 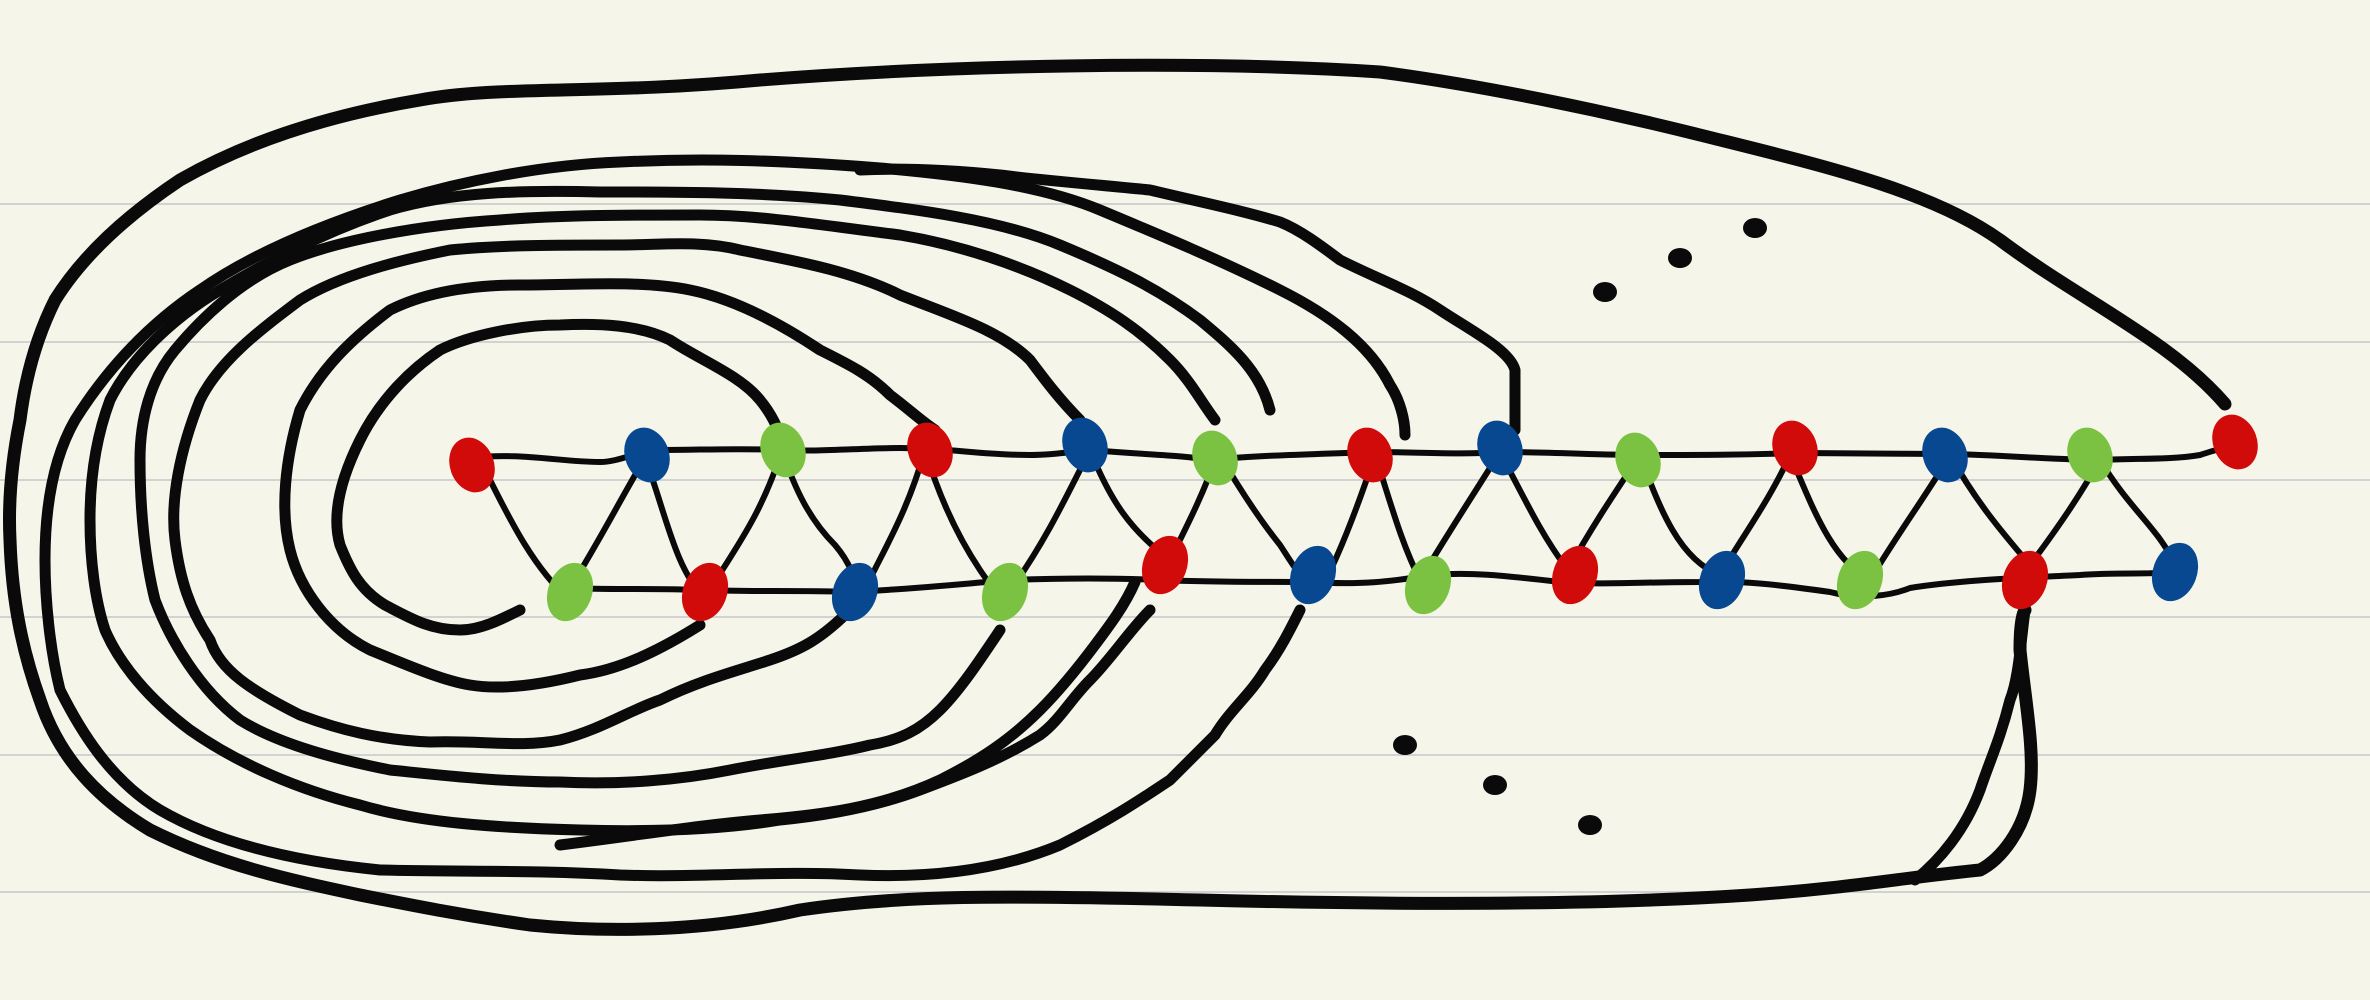 What do you see at coordinates (1187, 299) in the screenshot?
I see `tail-edge` at bounding box center [1187, 299].